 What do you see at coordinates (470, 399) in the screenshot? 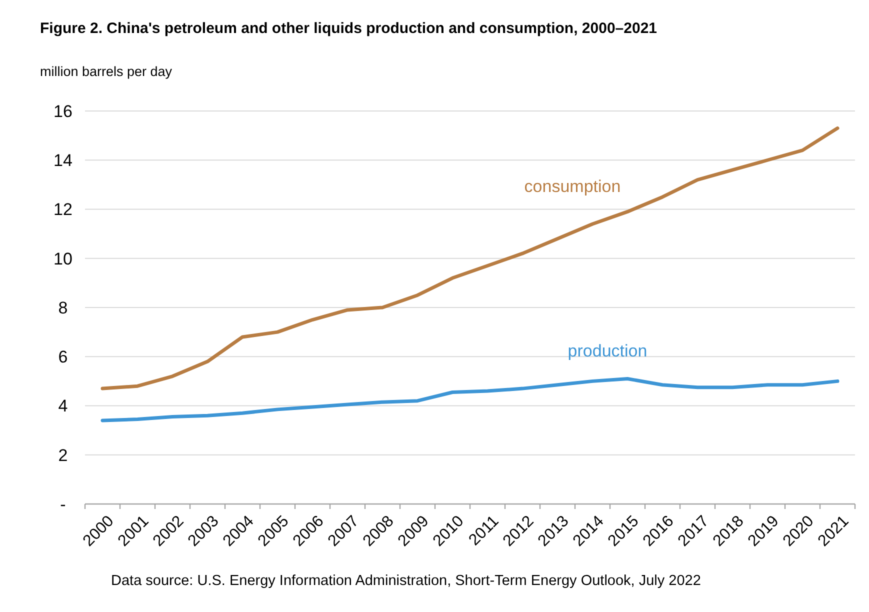
I see `line-series` at bounding box center [470, 399].